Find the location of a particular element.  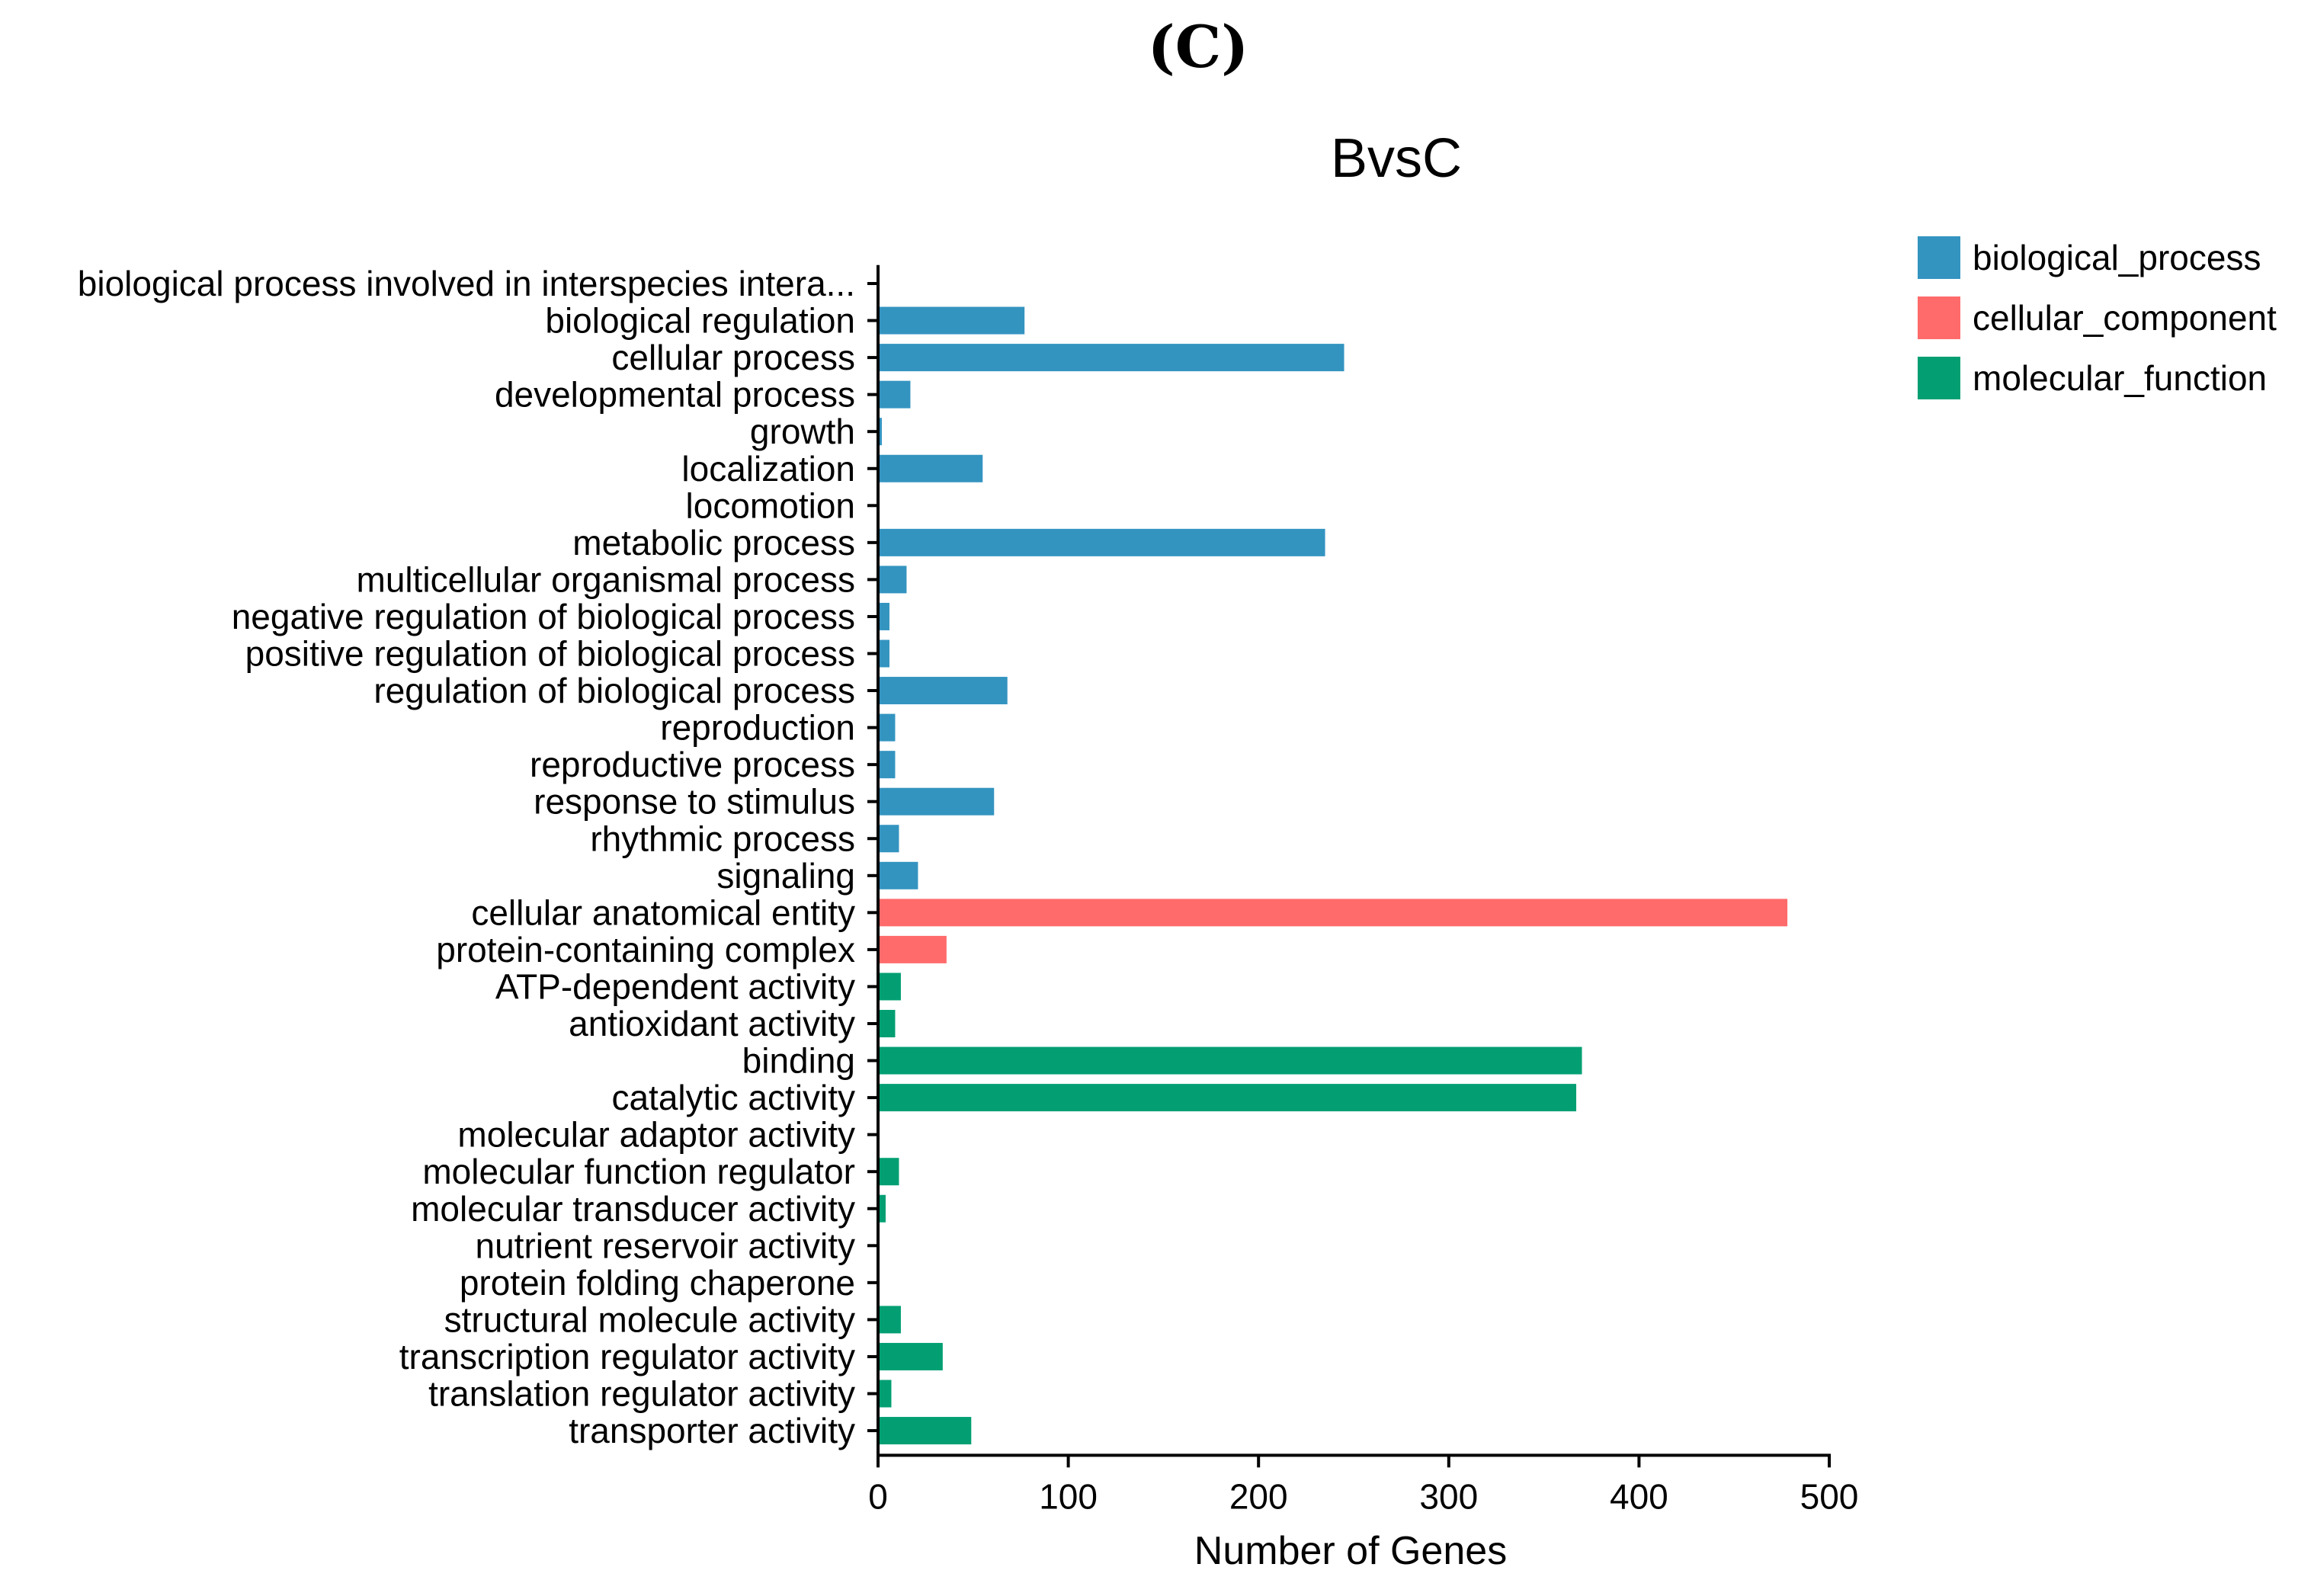

category-label: biological regulation is located at coordinates (700, 321).